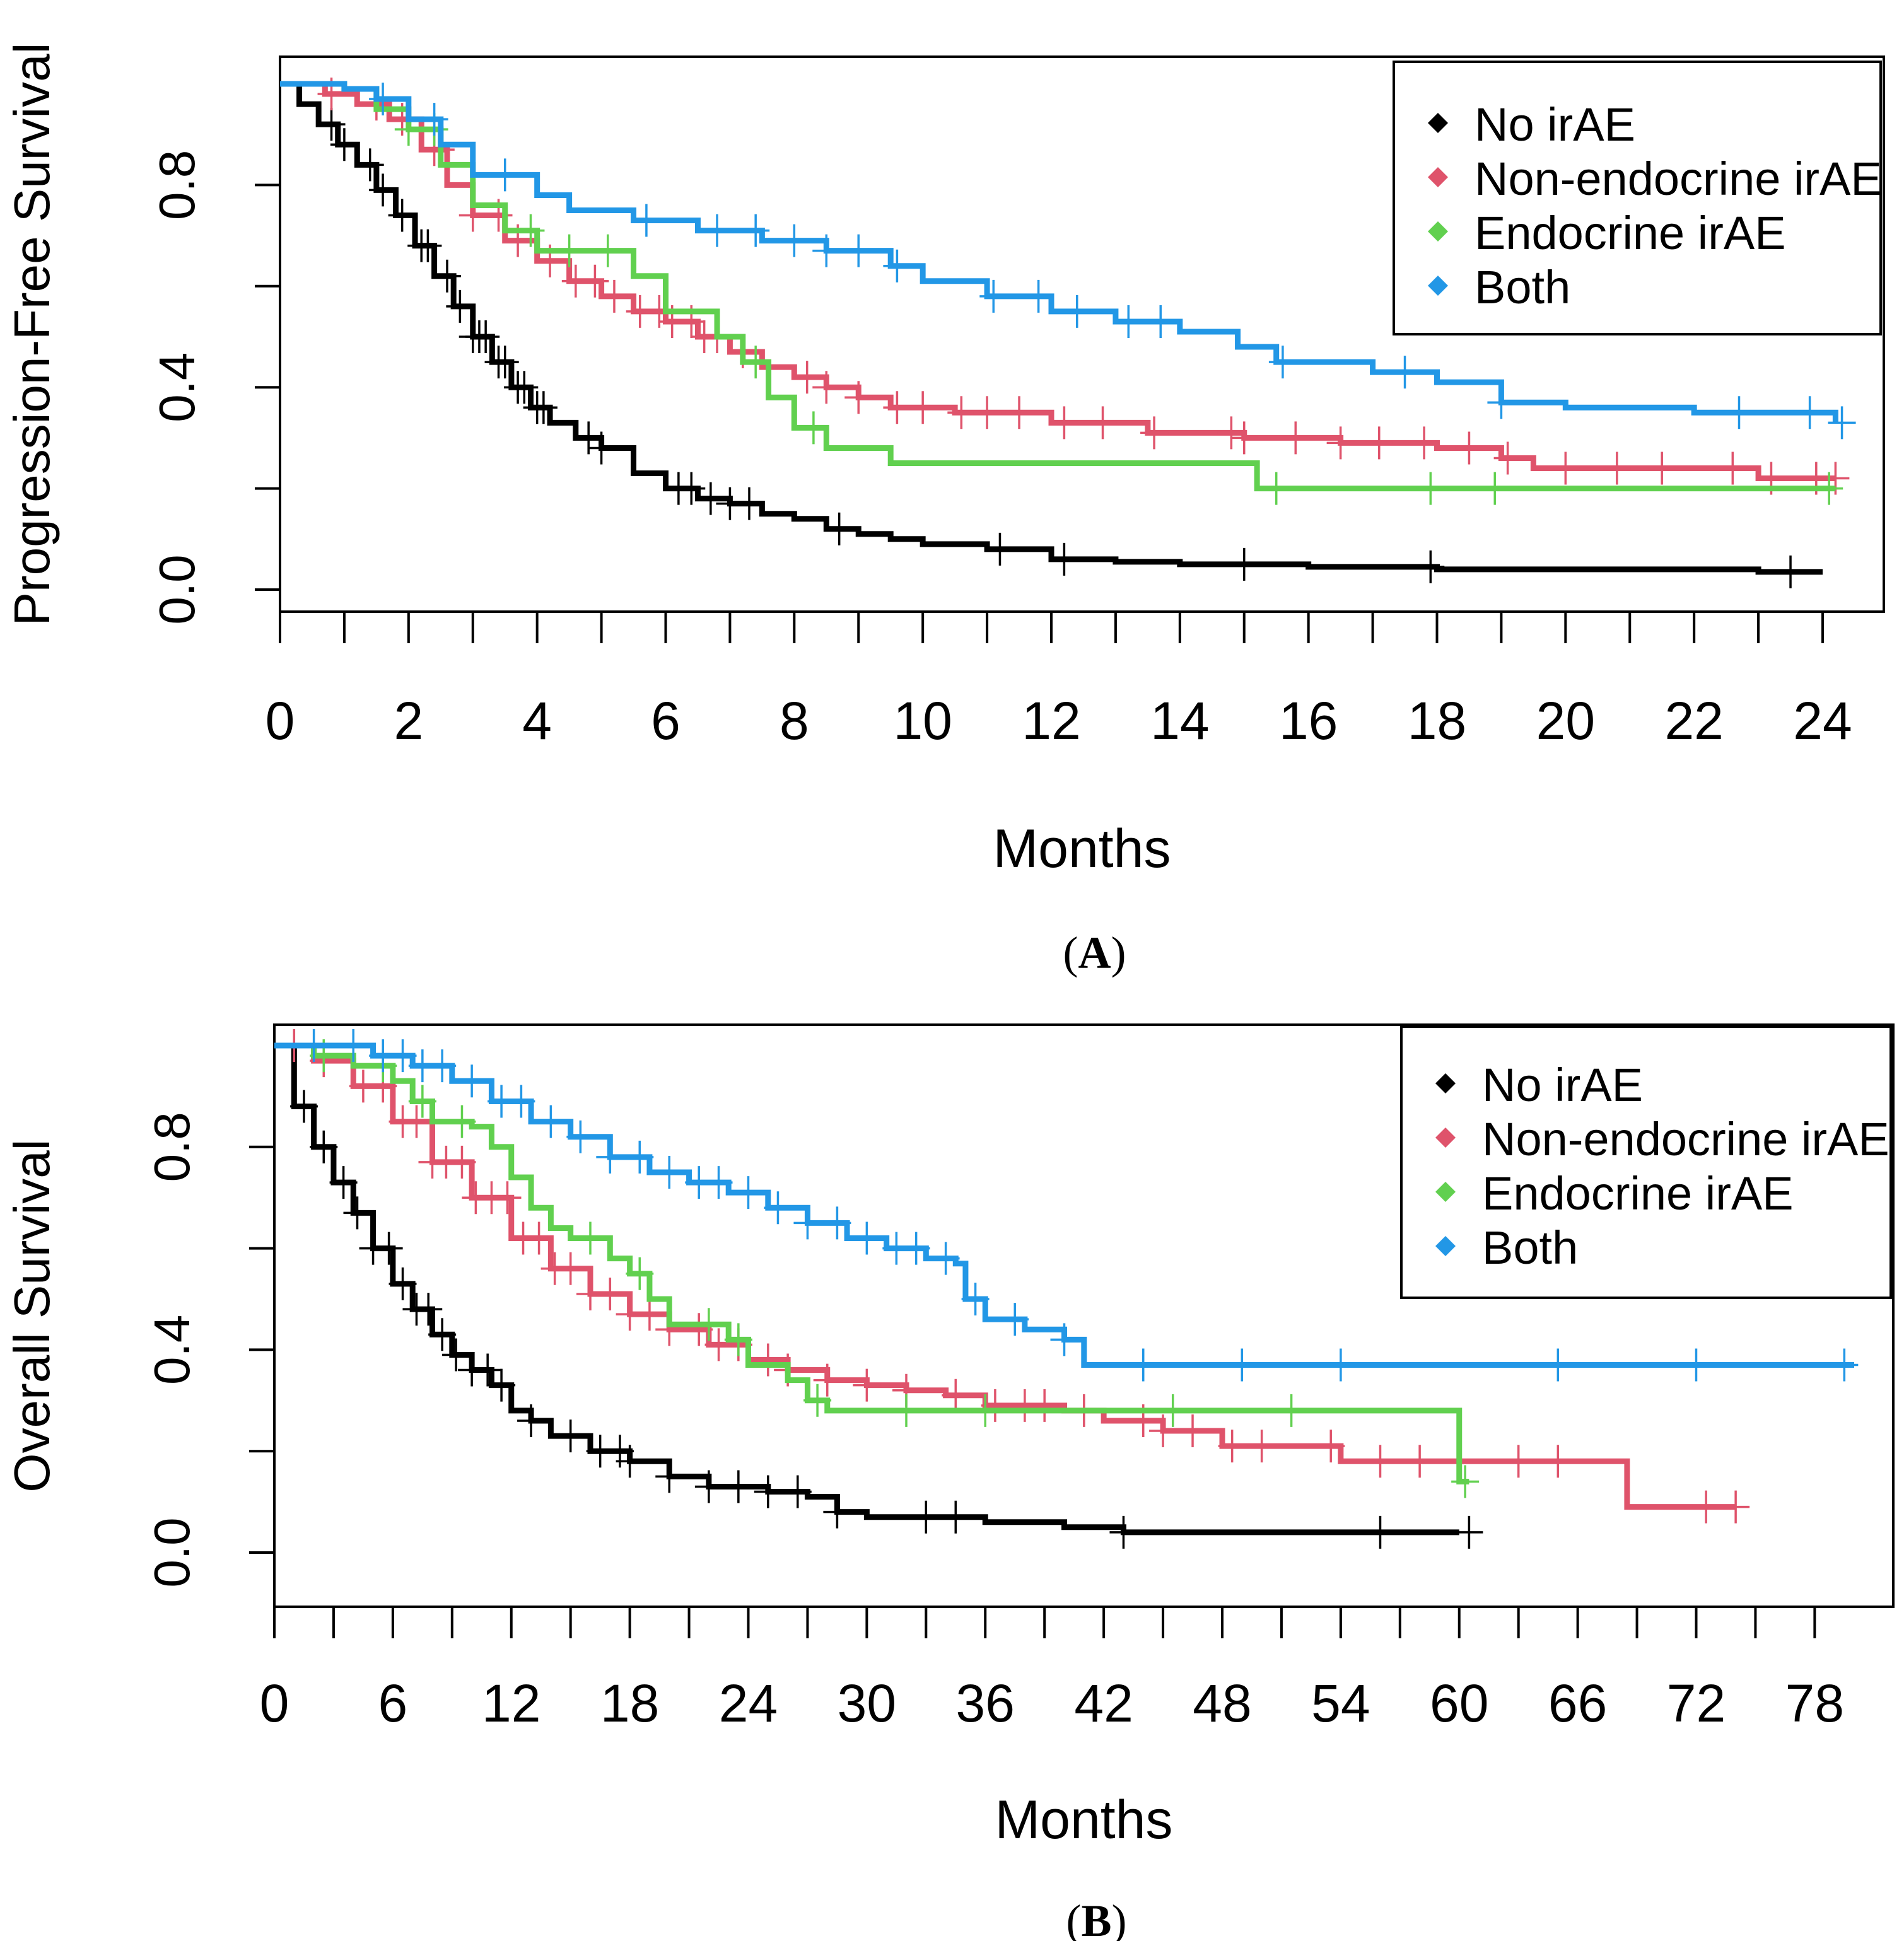  What do you see at coordinates (748, 1704) in the screenshot?
I see `x-tick-label: 24` at bounding box center [748, 1704].